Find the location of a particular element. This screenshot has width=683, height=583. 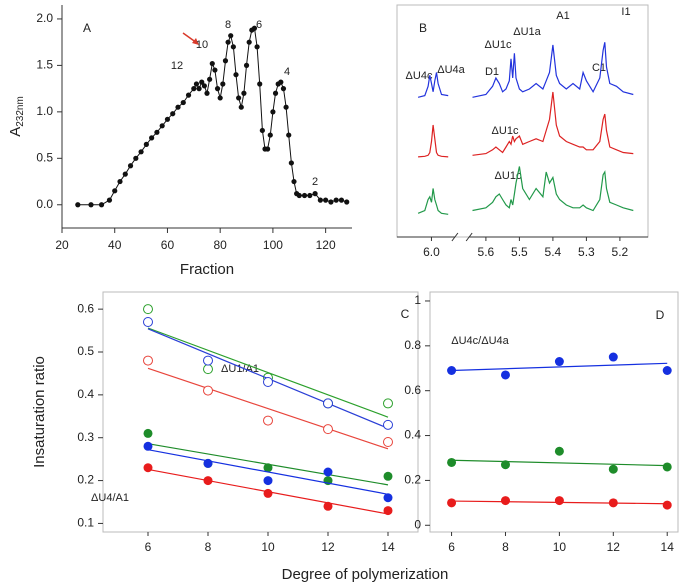

annotation: 8 is located at coordinates (228, 25).